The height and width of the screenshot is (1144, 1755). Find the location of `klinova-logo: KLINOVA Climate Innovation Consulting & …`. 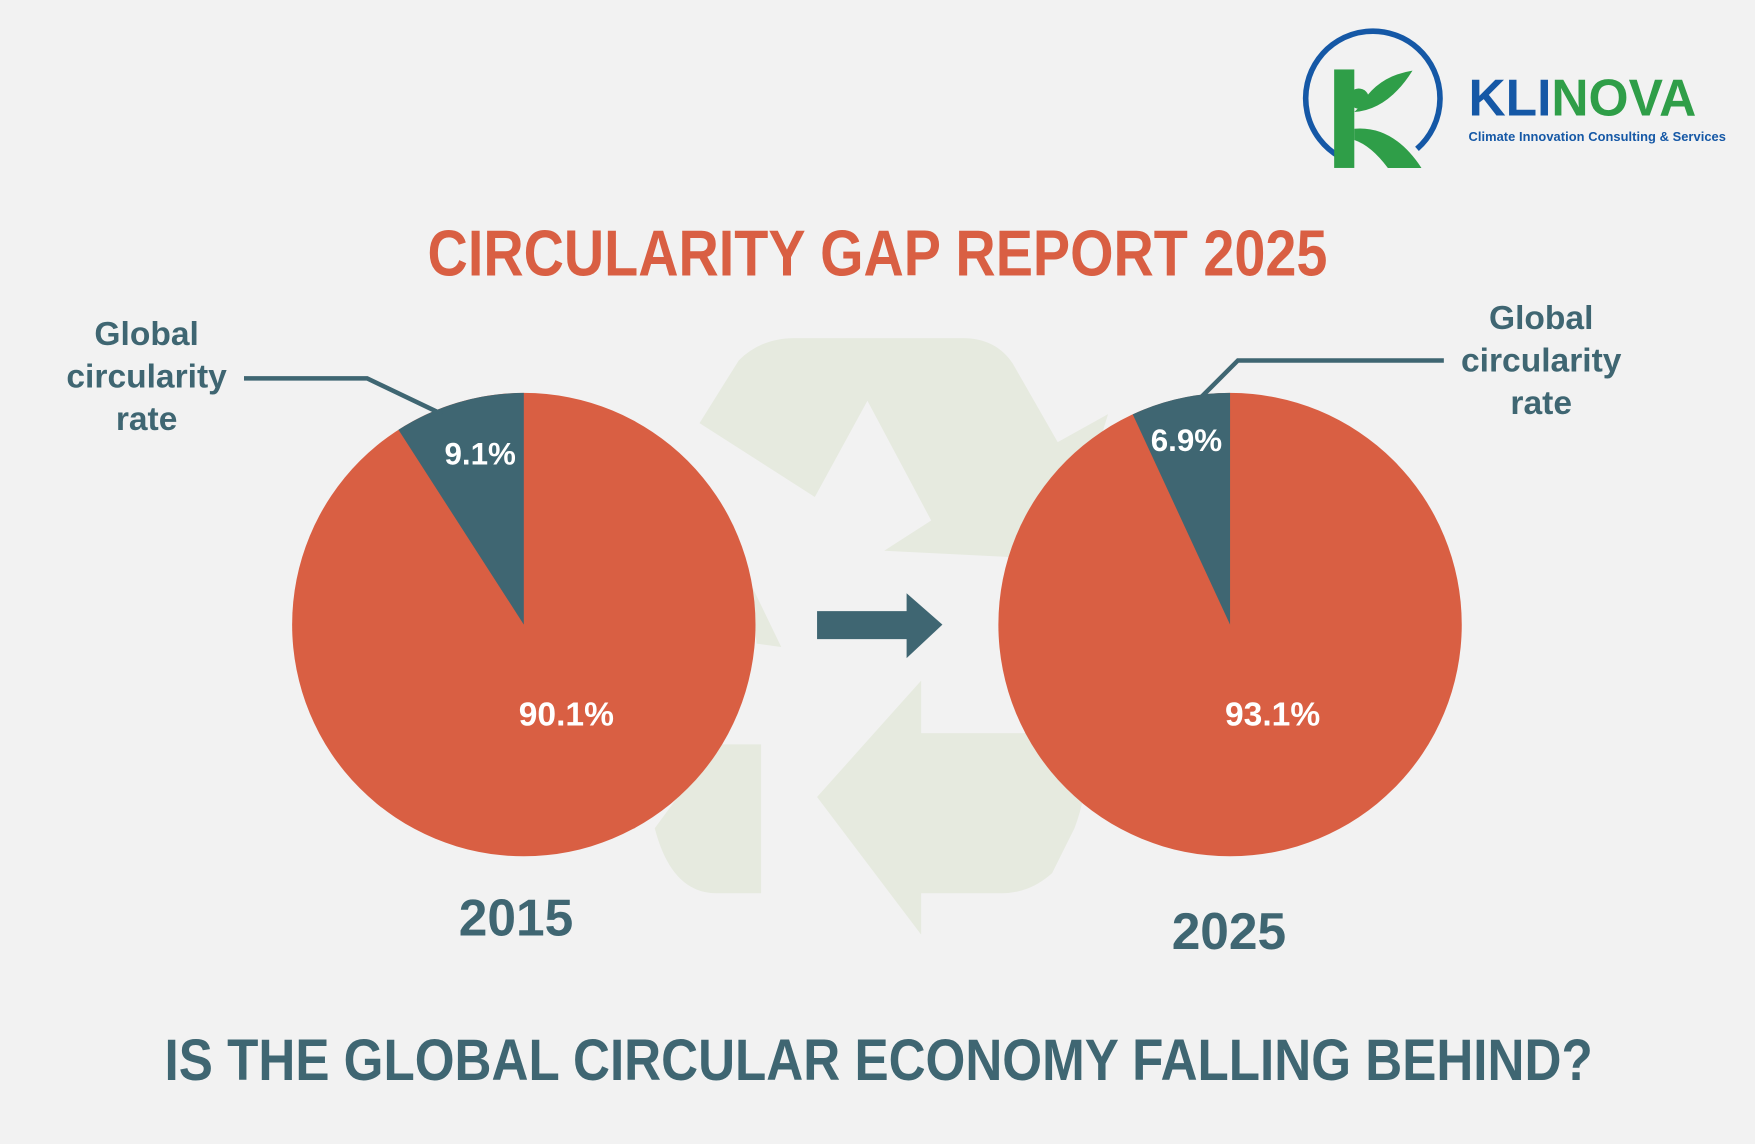

klinova-logo: KLINOVA Climate Innovation Consulting & … is located at coordinates (1514, 98).